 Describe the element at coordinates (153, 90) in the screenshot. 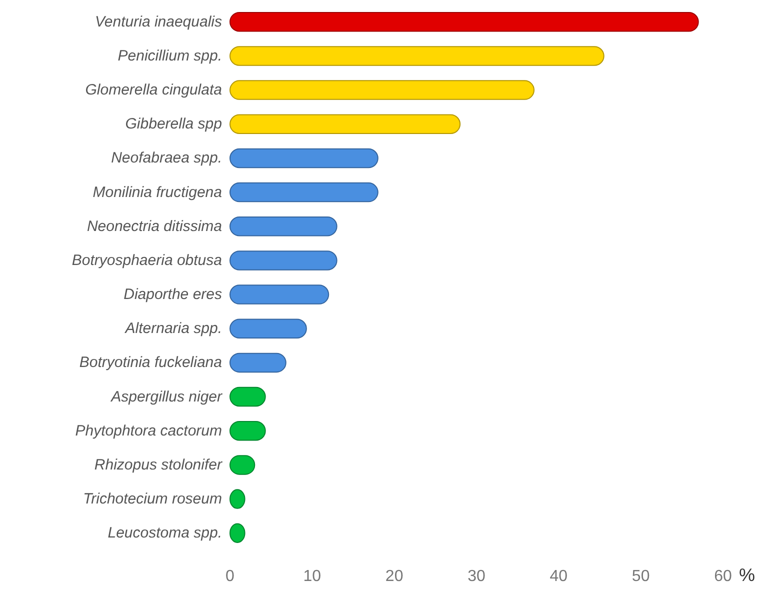

I see `y-tick-label: Glomerella cingulata` at that location.